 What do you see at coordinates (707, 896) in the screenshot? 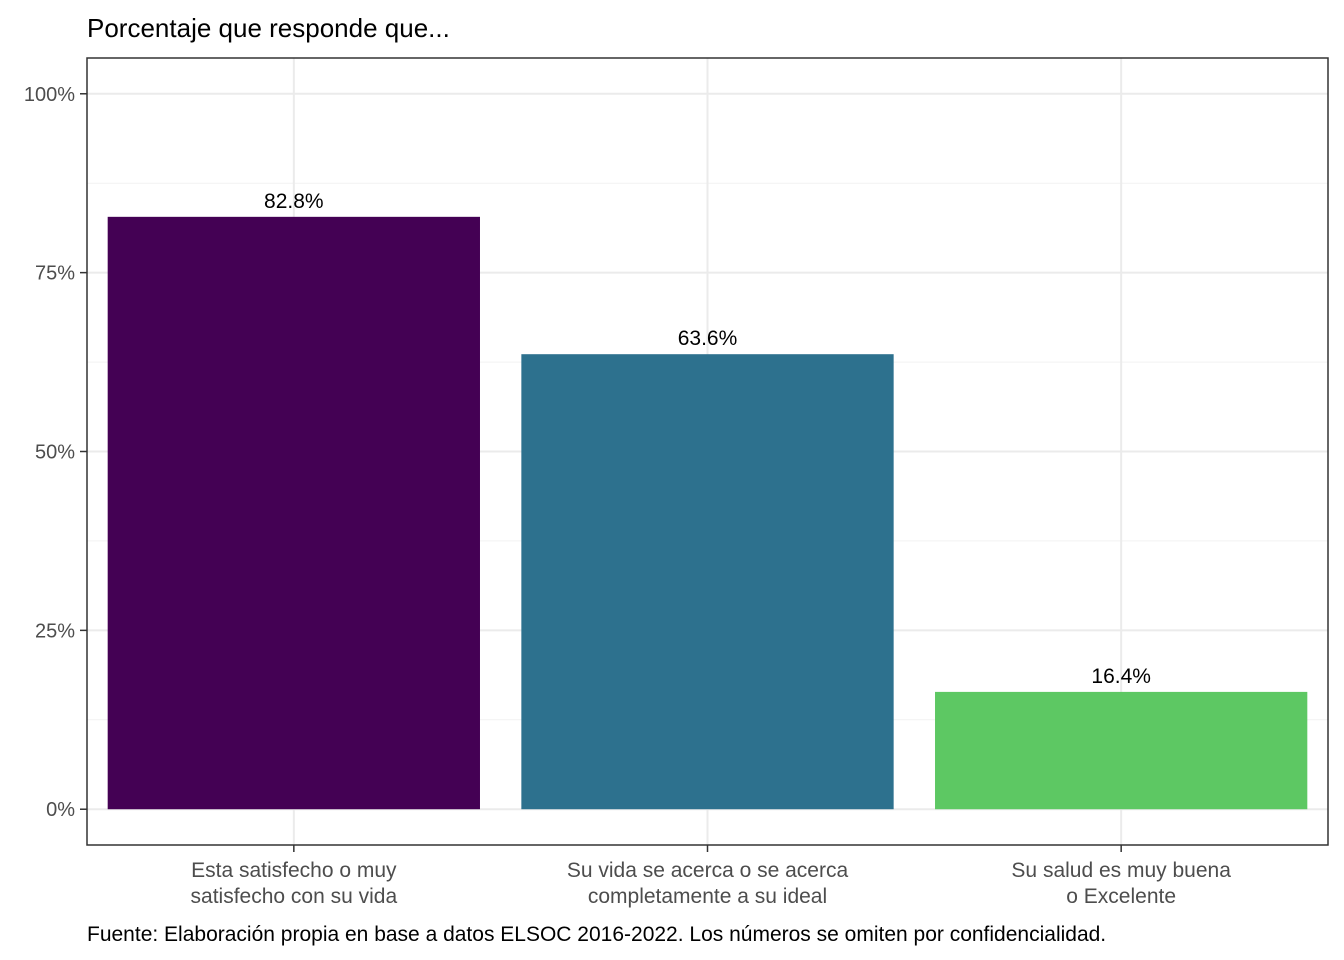
I see `x-tick-label-line: completamente a su ideal` at bounding box center [707, 896].